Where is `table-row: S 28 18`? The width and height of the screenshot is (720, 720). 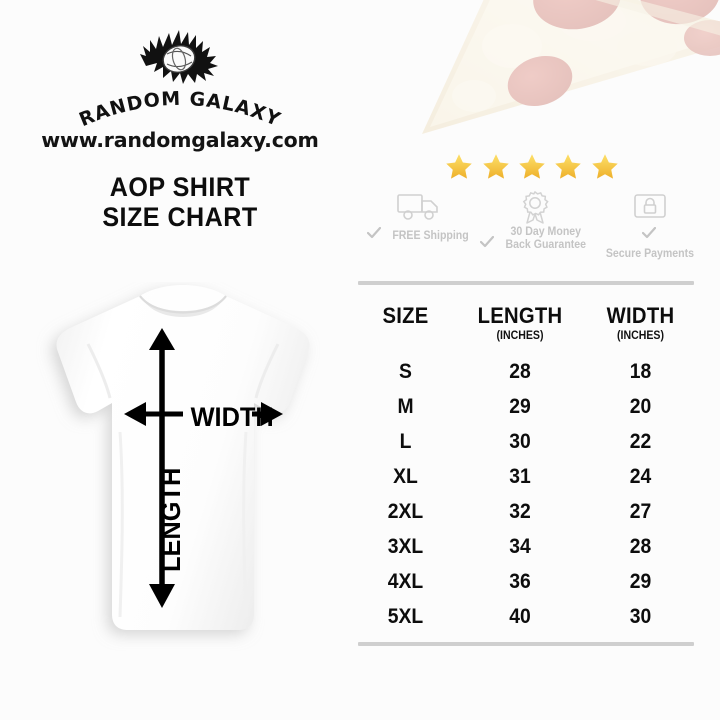 table-row: S 28 18 is located at coordinates (526, 371).